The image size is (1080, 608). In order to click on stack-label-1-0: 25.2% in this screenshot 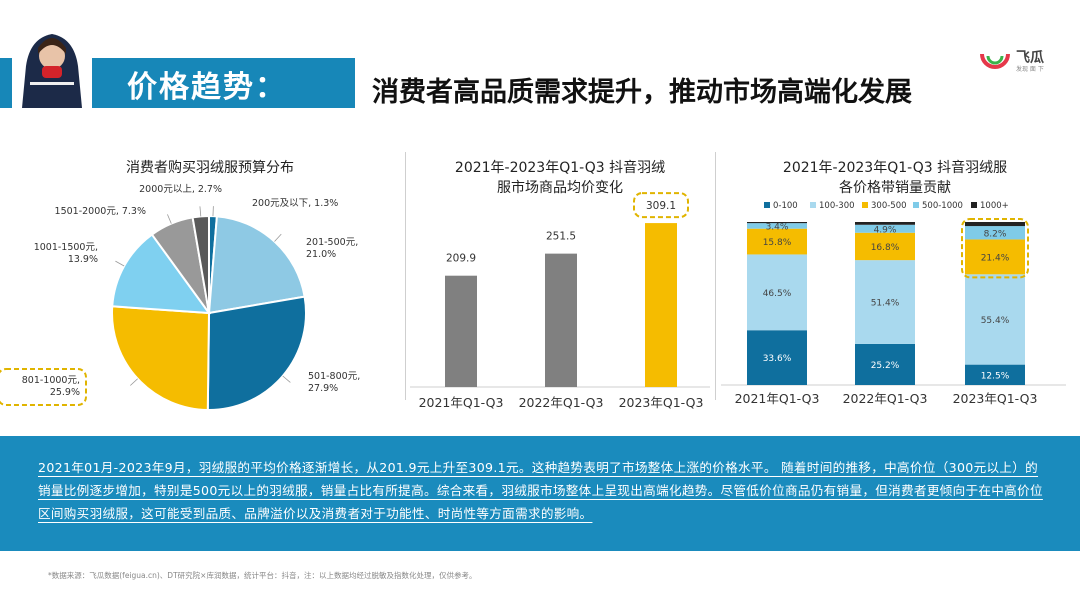, I will do `click(885, 366)`.